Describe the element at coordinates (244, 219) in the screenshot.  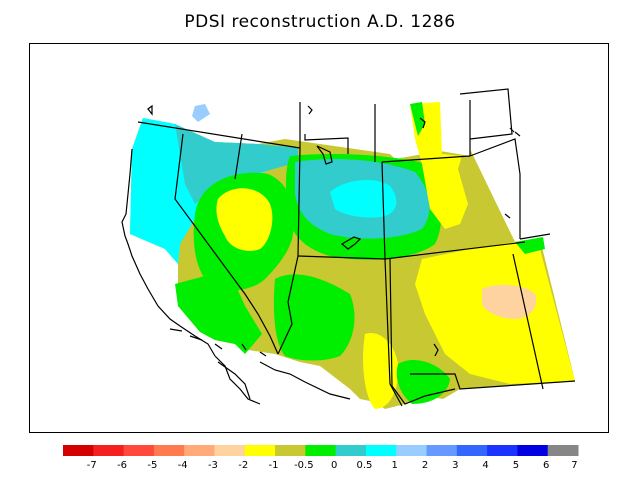
I see `region-yellow-nevada-core` at that location.